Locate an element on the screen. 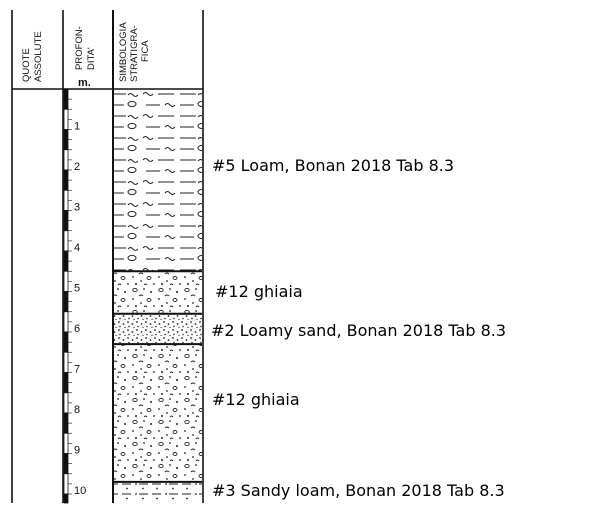 The width and height of the screenshot is (610, 524). depth-scale-bar is located at coordinates (67, 296).